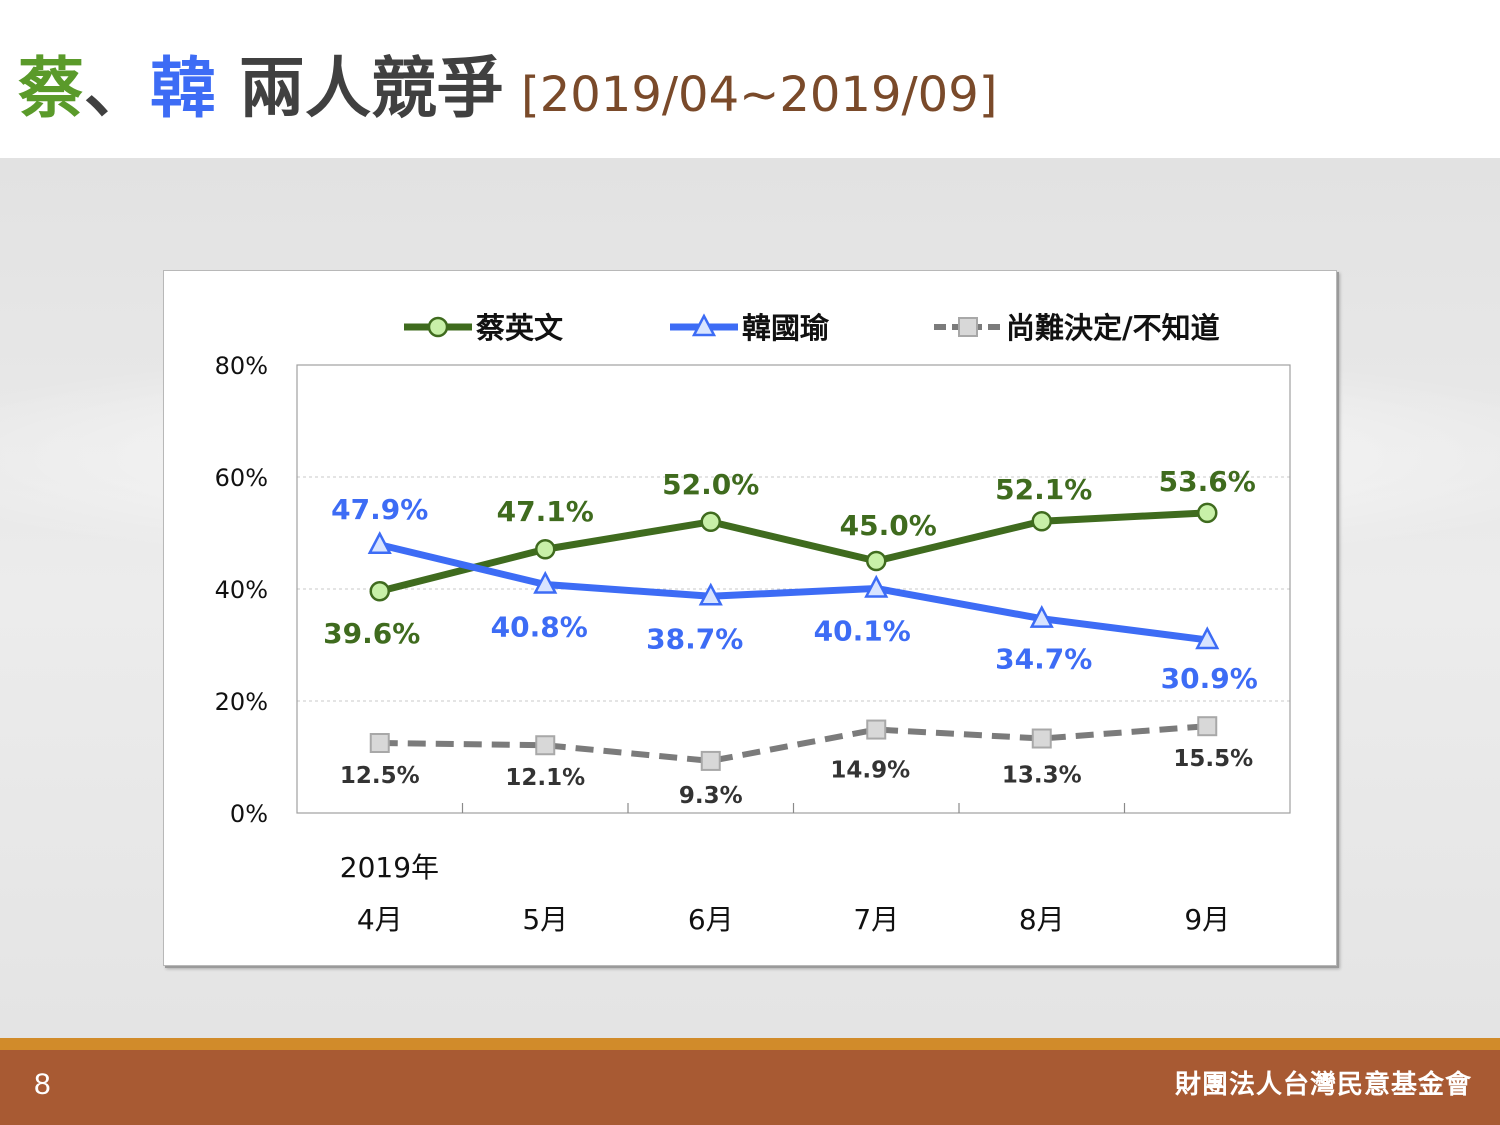 The height and width of the screenshot is (1125, 1500). Describe the element at coordinates (1207, 481) in the screenshot. I see `data-label: 53.6%` at that location.